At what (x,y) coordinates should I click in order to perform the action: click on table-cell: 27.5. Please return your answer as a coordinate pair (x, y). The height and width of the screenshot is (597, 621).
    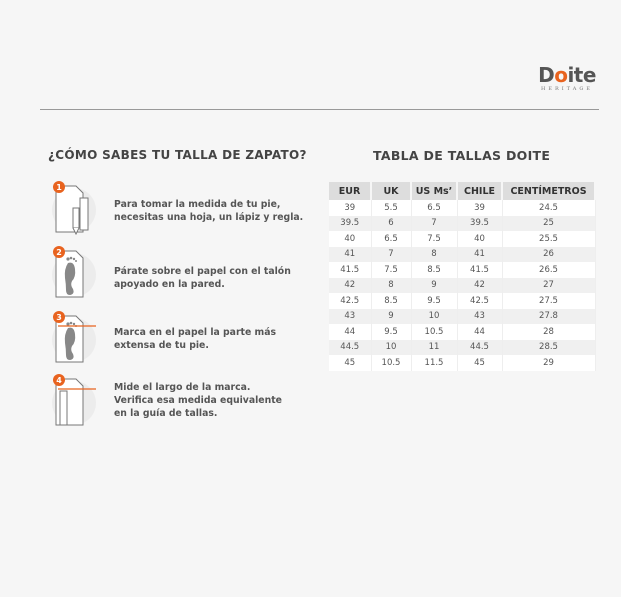
    Looking at the image, I should click on (549, 301).